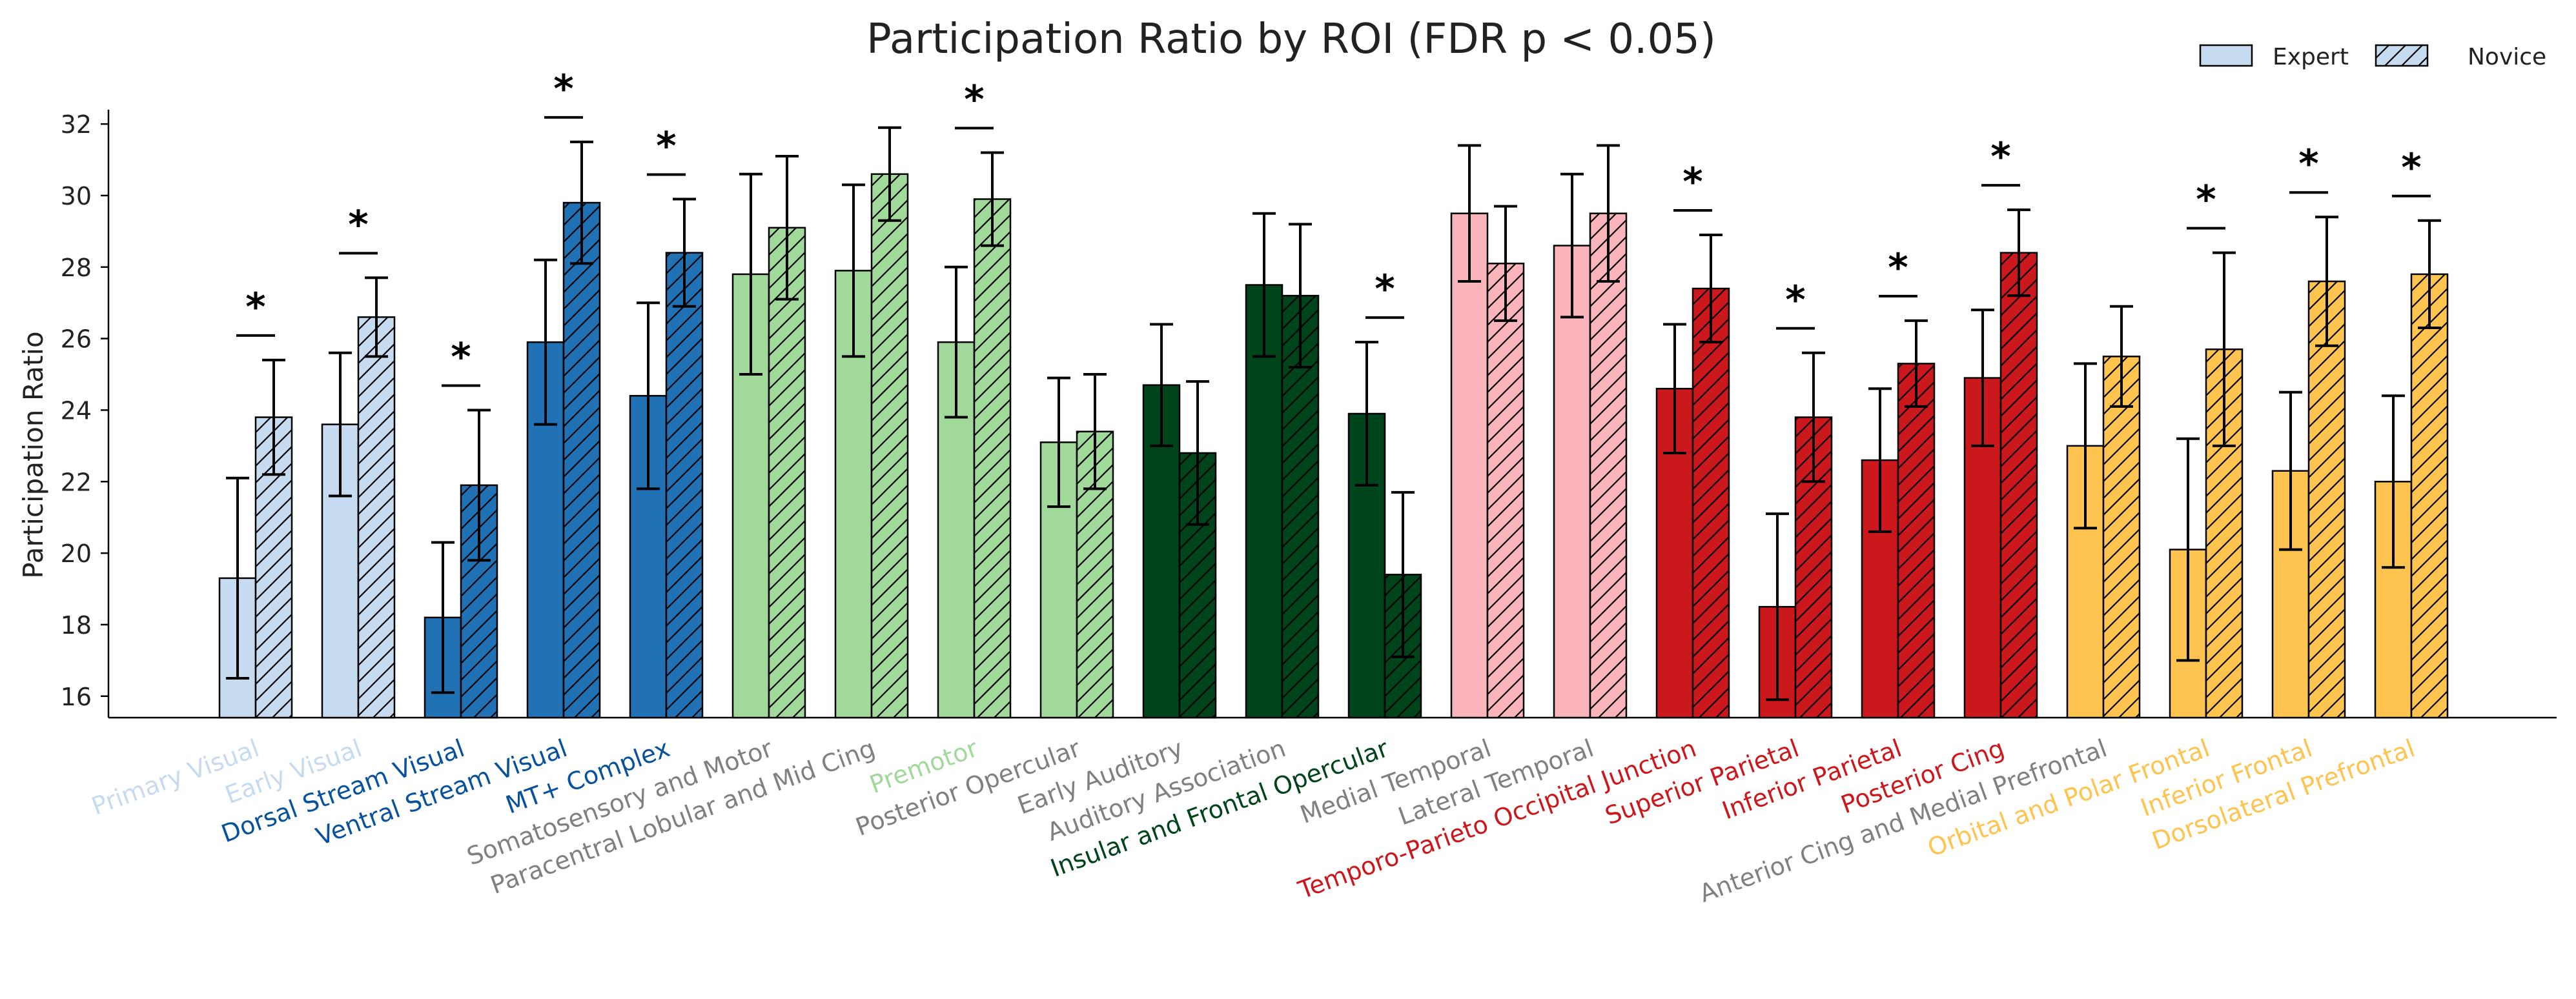 Image resolution: width=2576 pixels, height=999 pixels. What do you see at coordinates (2402, 55) in the screenshot?
I see `legend-swatch-novice` at bounding box center [2402, 55].